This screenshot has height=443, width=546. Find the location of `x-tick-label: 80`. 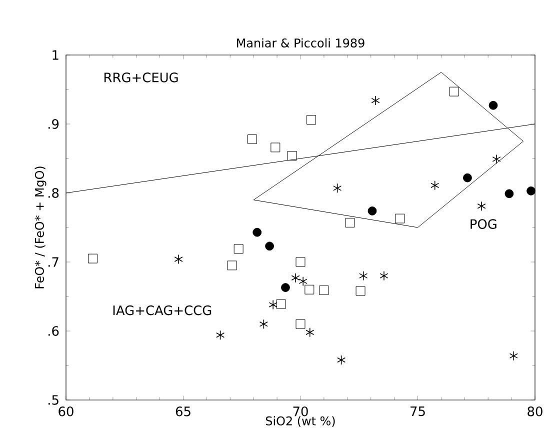

x-tick-label: 80 is located at coordinates (535, 411).